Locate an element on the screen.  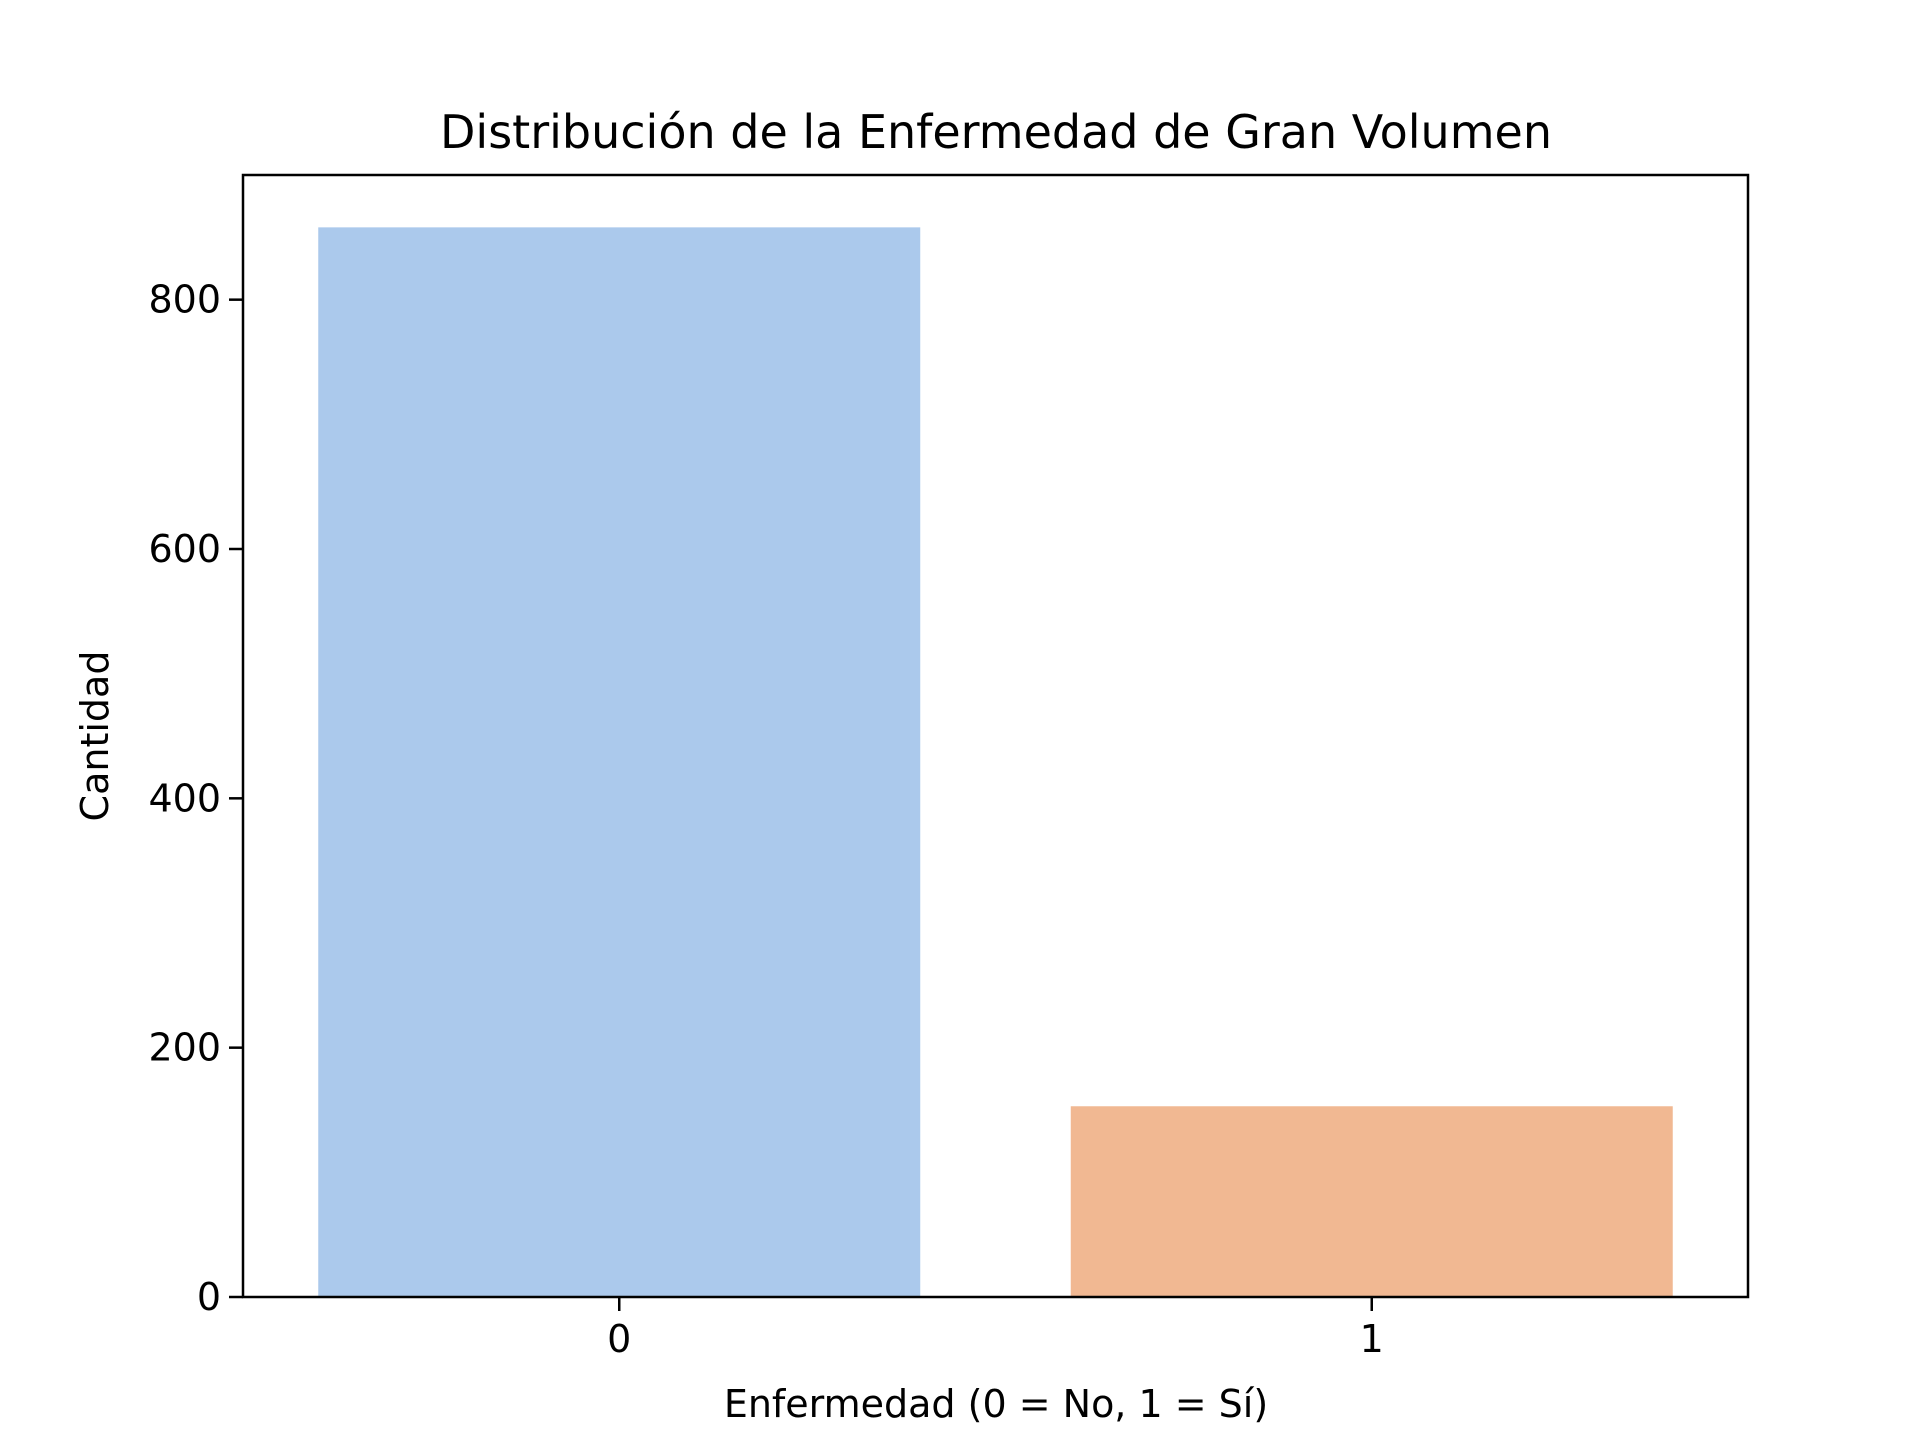
y-tick-label-800: 800 is located at coordinates (184, 300).